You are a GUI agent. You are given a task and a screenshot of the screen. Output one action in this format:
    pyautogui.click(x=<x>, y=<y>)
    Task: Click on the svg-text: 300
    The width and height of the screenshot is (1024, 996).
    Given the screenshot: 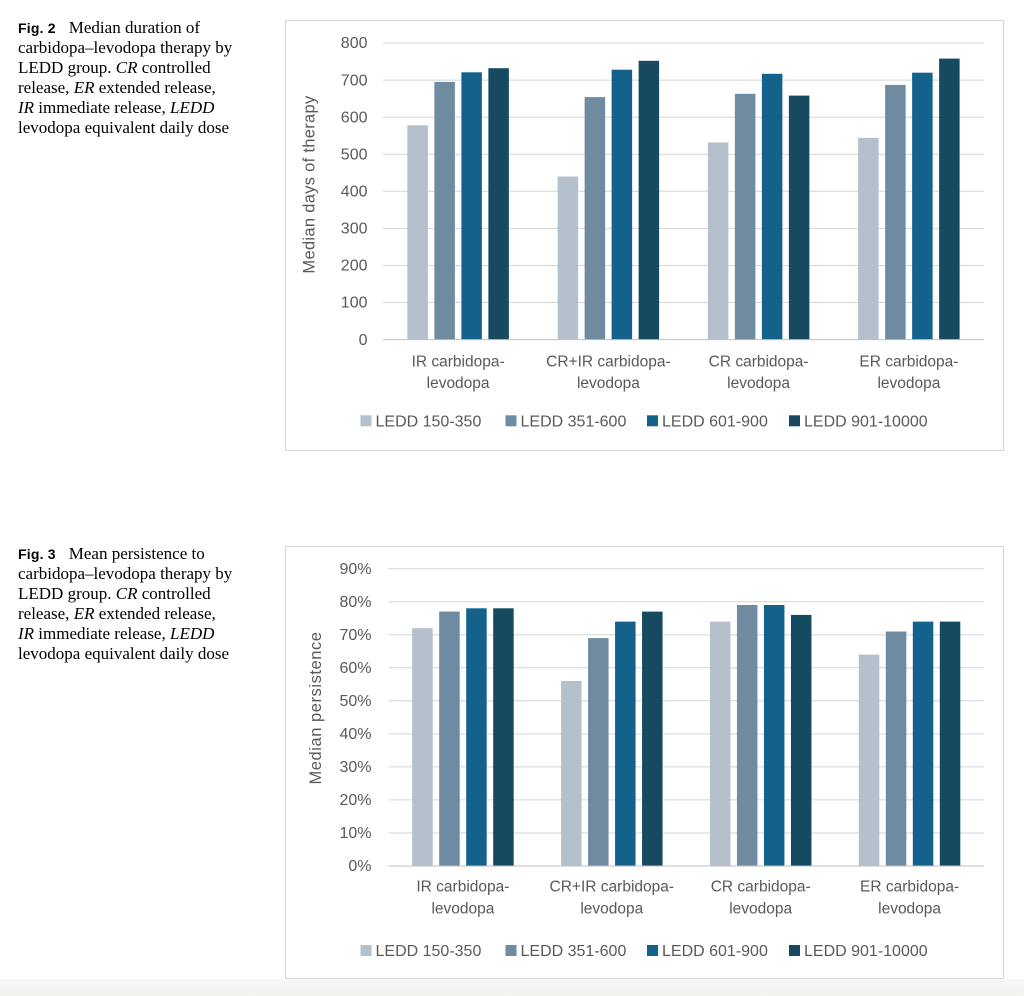 What is the action you would take?
    pyautogui.click(x=354, y=229)
    